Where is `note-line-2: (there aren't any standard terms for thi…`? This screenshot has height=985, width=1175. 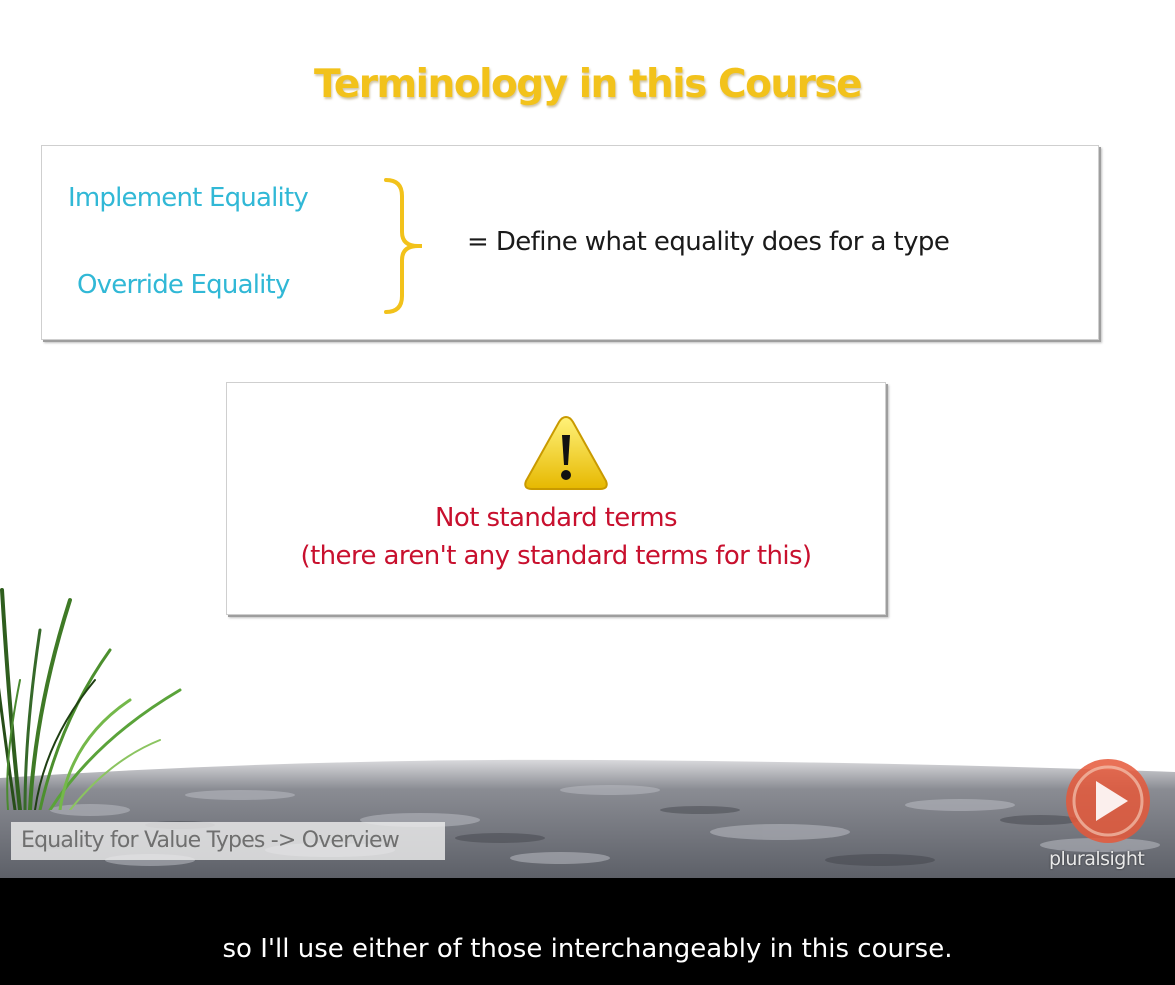 note-line-2: (there aren't any standard terms for thi… is located at coordinates (556, 556).